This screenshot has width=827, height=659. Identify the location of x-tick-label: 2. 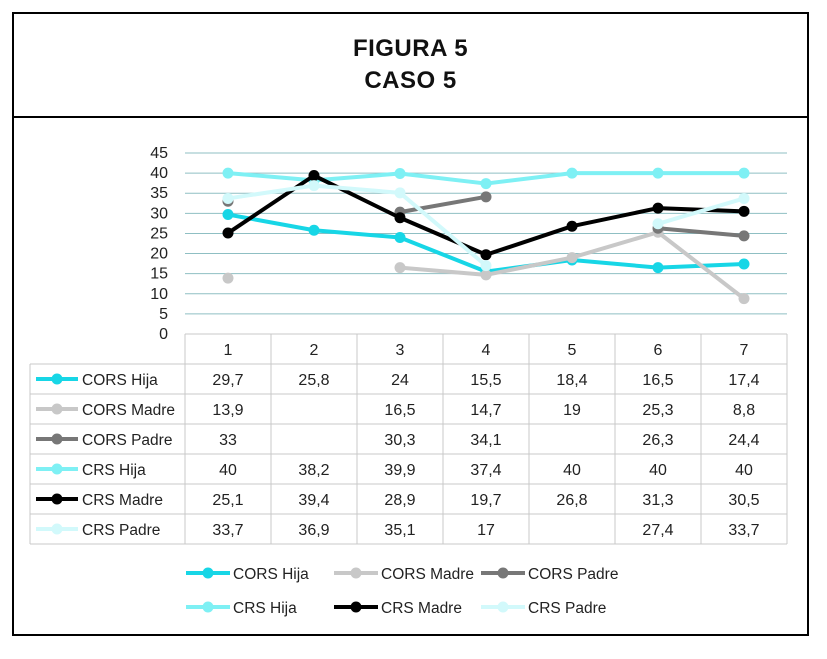
(314, 350).